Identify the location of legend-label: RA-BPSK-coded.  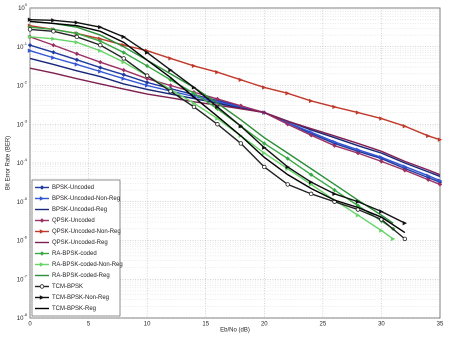
(74, 254).